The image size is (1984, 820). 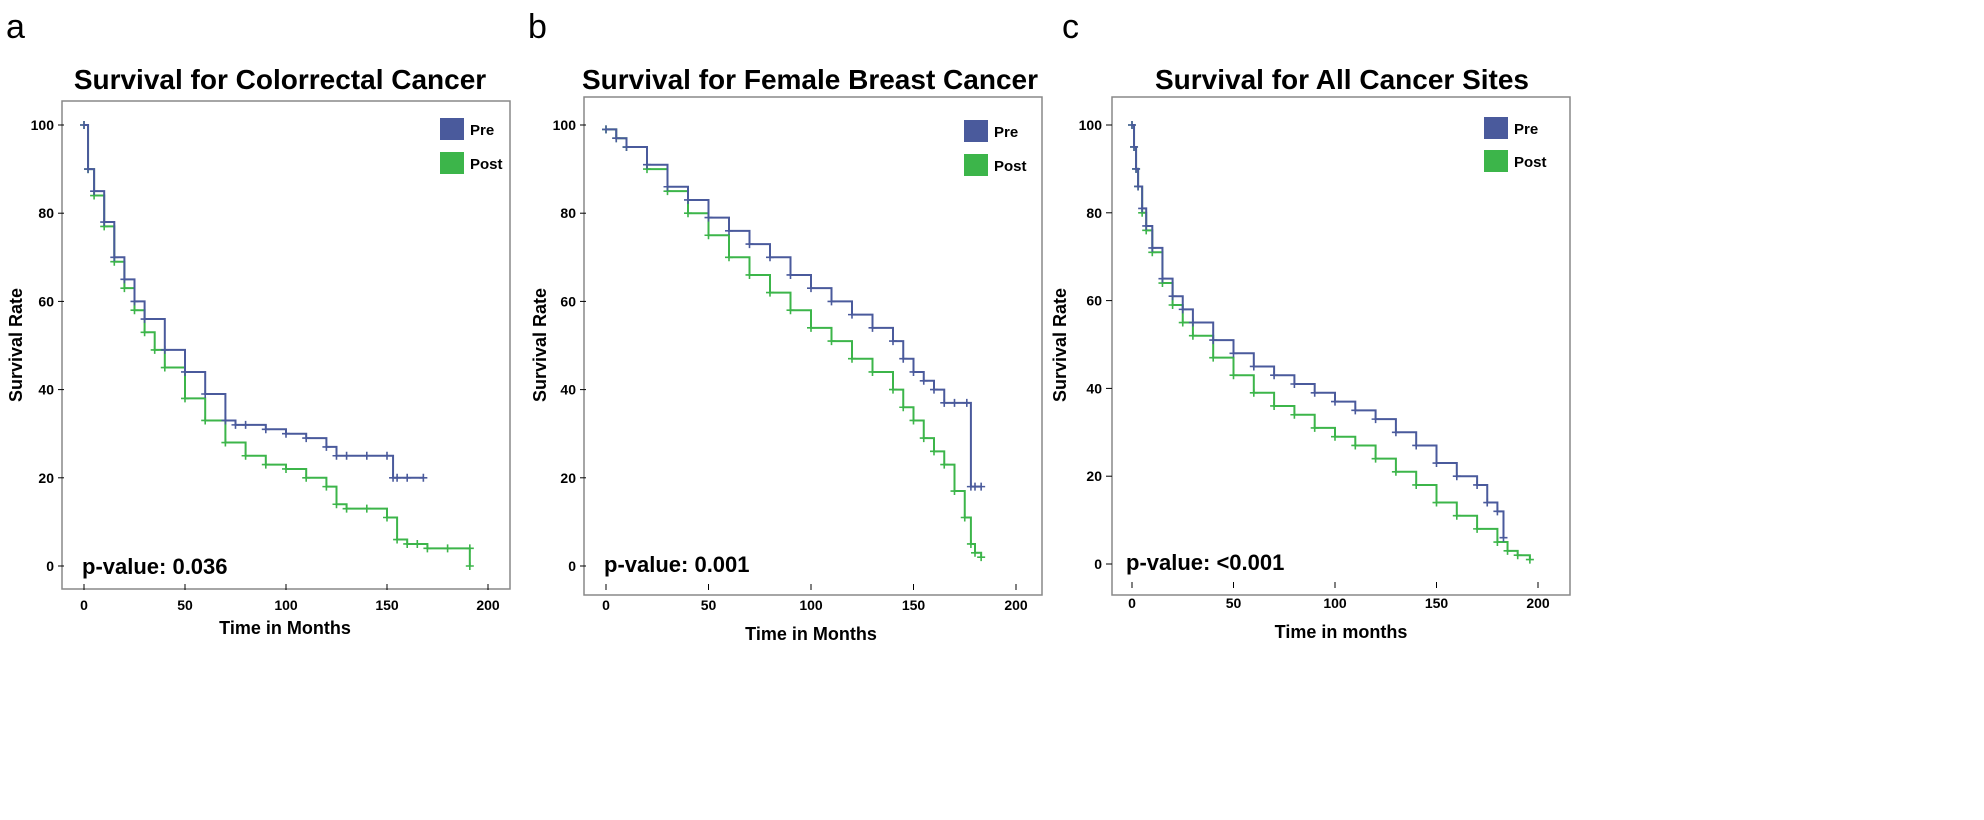 What do you see at coordinates (1091, 125) in the screenshot?
I see `y-tick-label: 100` at bounding box center [1091, 125].